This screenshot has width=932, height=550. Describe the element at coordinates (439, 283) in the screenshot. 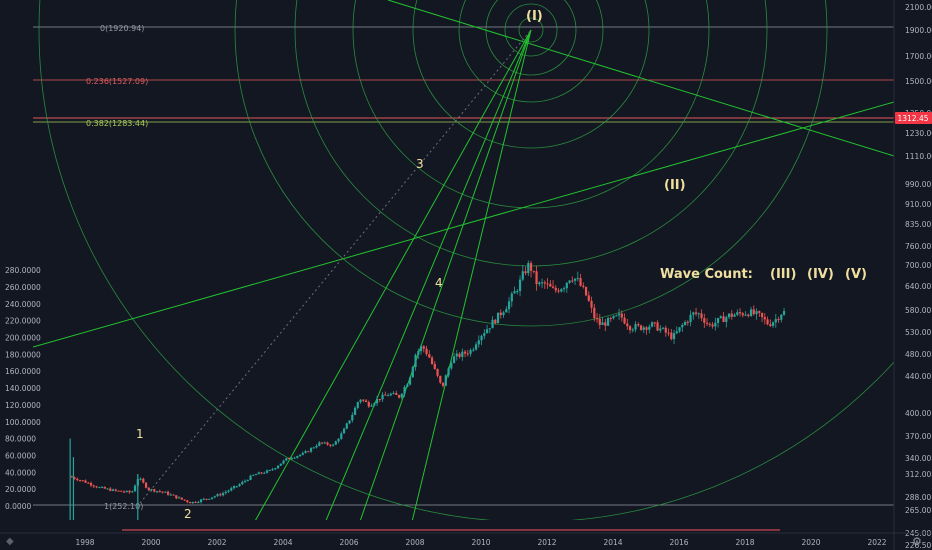

I see `wave-label-4: 4` at that location.